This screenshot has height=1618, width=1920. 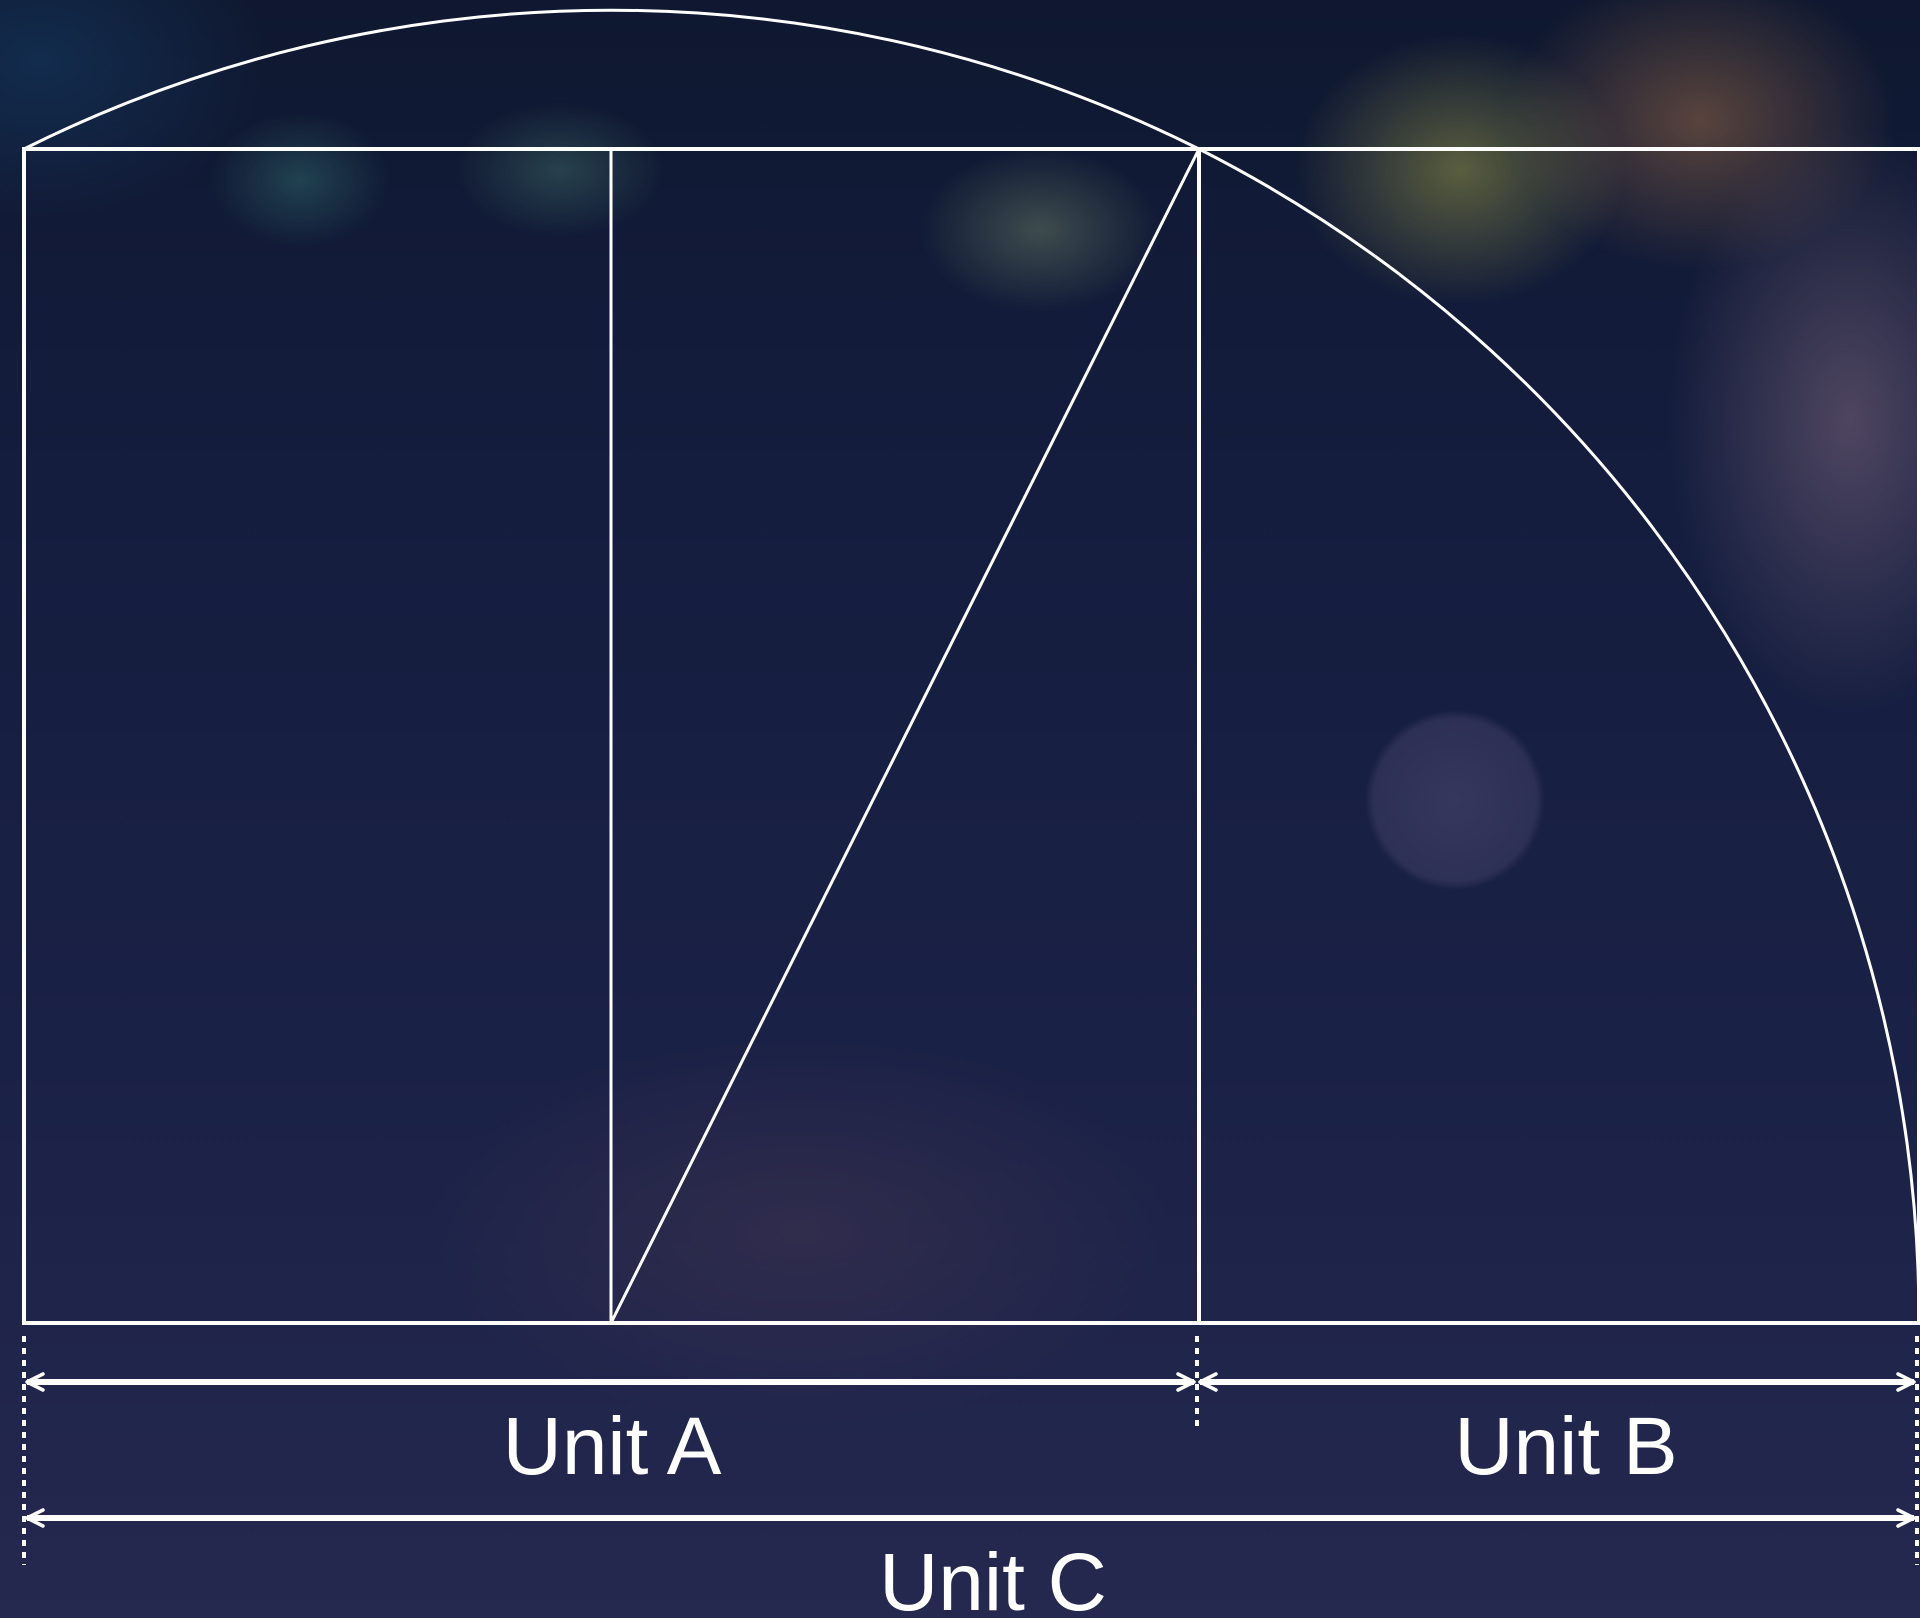 I want to click on unit-c-label: Unit C, so click(x=993, y=1577).